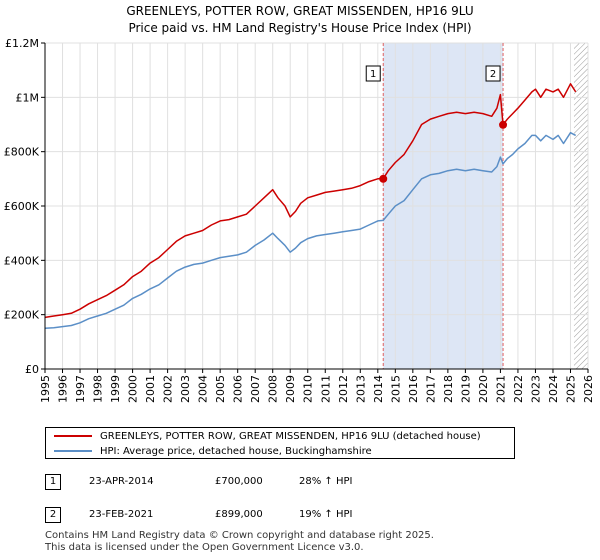 The image size is (600, 560). Describe the element at coordinates (239, 481) in the screenshot. I see `transaction-price: £700,000` at that location.